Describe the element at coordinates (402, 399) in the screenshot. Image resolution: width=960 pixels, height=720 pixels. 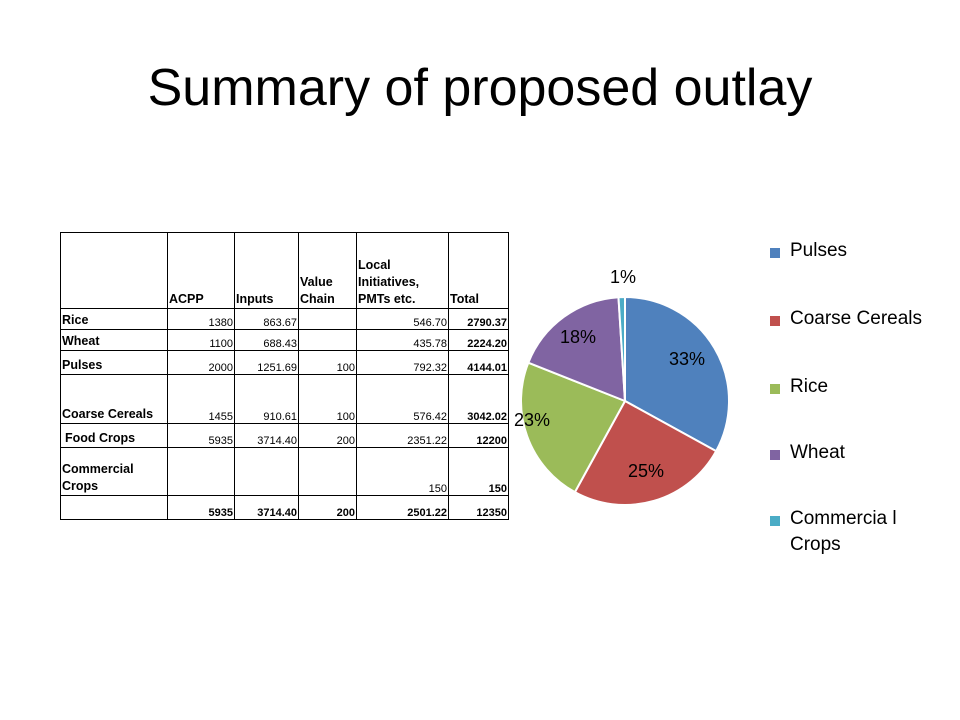
I see `cell-local: 576.42` at that location.